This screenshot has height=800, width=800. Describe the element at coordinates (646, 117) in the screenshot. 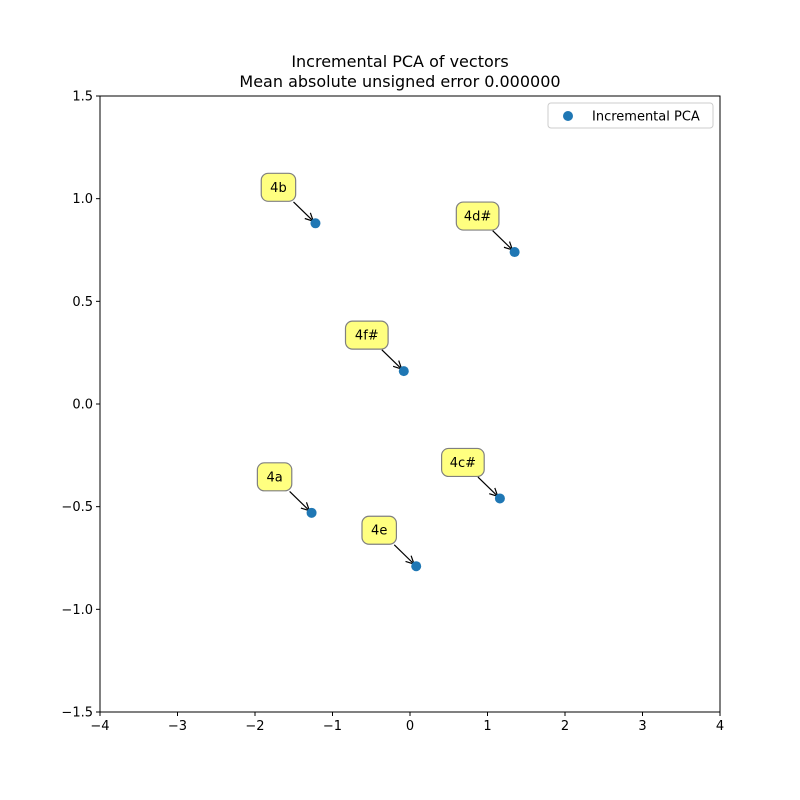

I see `legend-label: Incremental PCA` at that location.